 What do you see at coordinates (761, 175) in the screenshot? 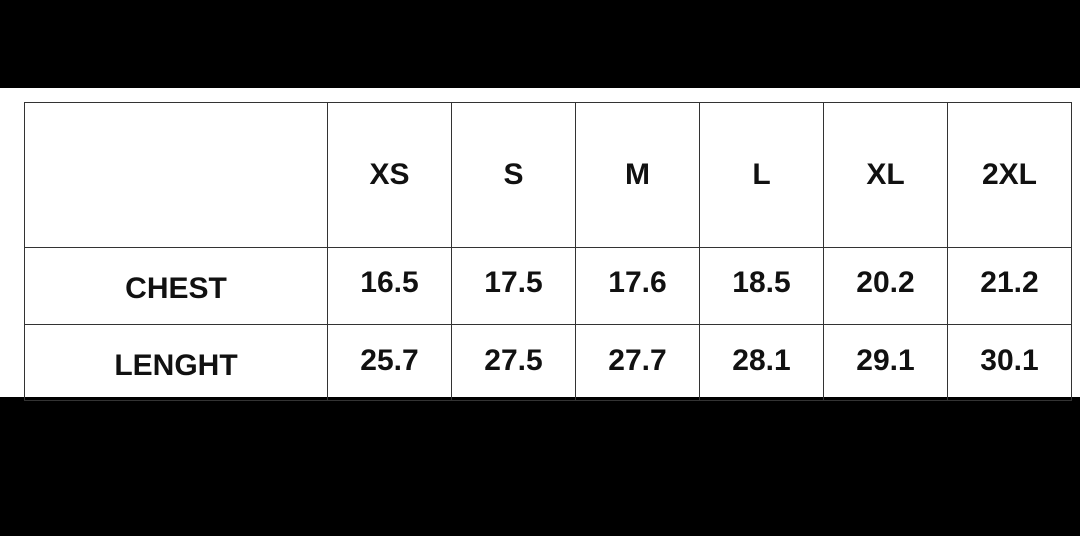
I see `size-header: L` at bounding box center [761, 175].